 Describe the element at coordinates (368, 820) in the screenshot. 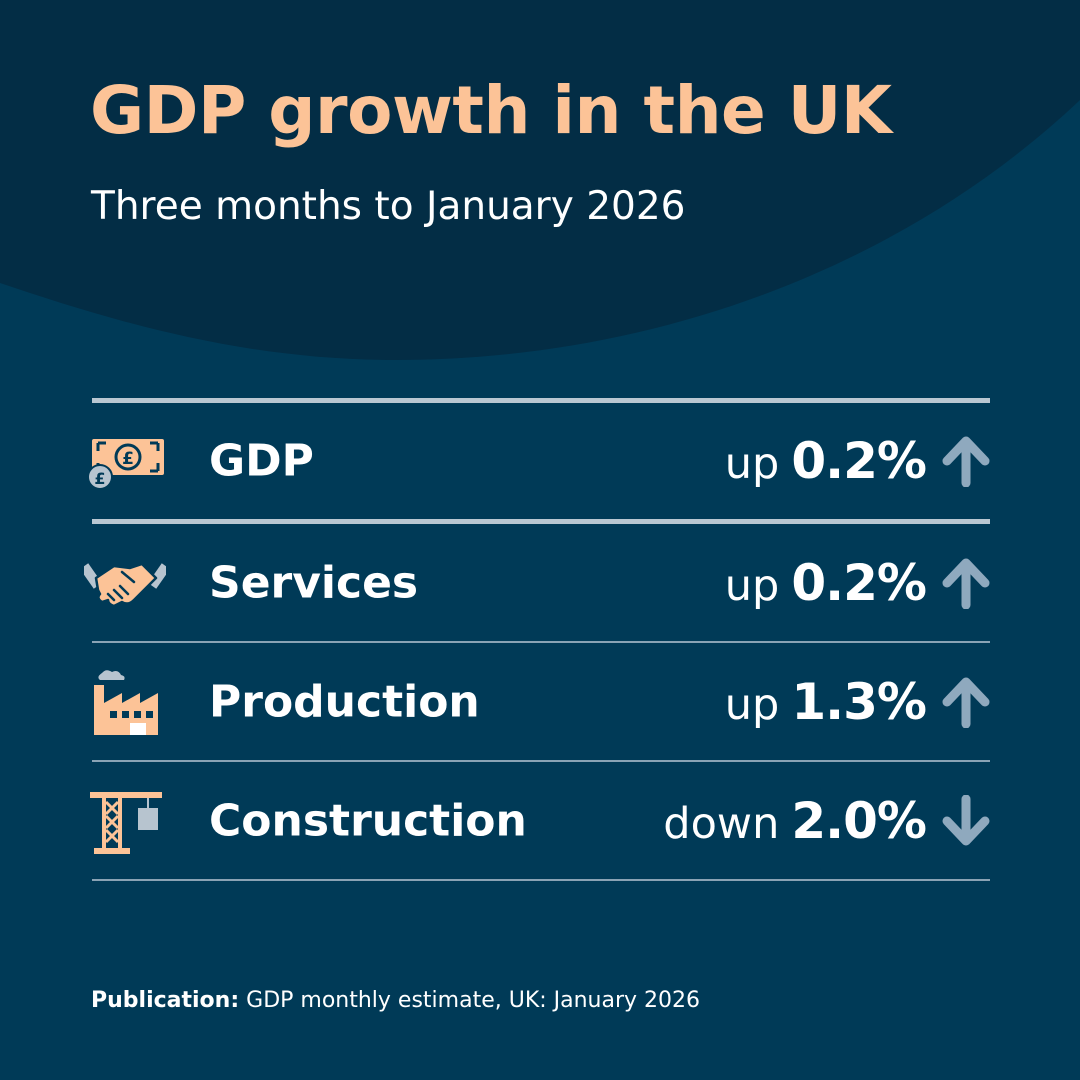

I see `row-label: Construction` at that location.